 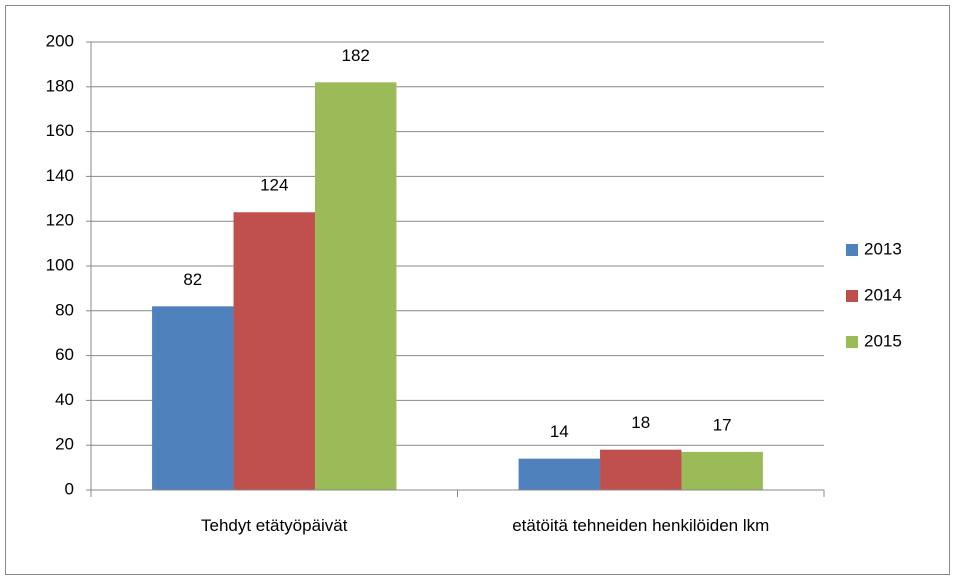 I want to click on x-tick-label: etätöitä tehneiden henkilöiden lkm, so click(x=641, y=525).